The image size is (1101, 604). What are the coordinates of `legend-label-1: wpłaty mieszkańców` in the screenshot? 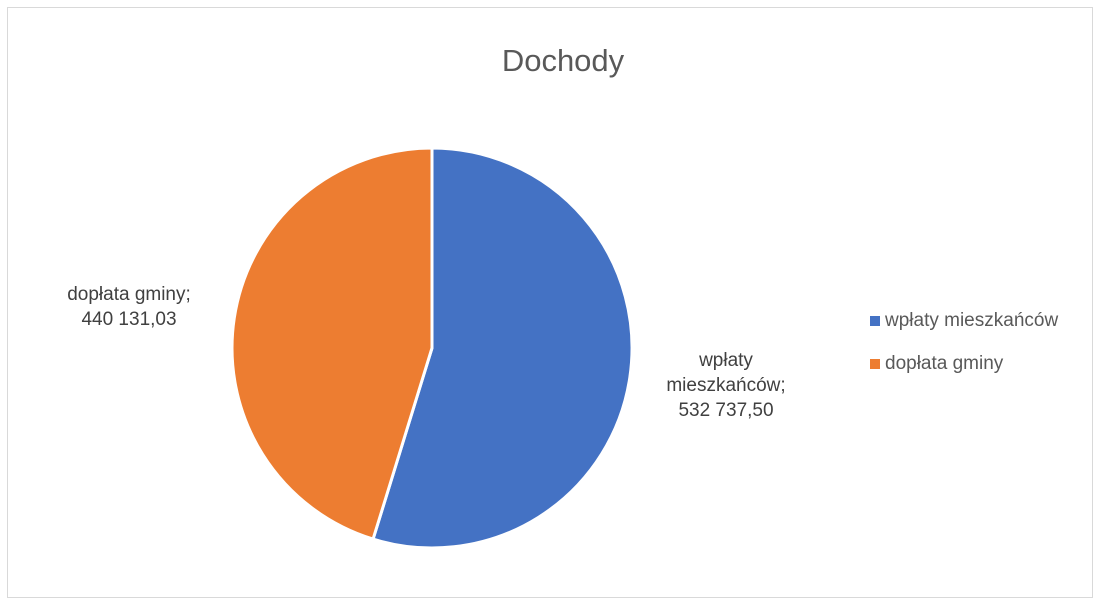 It's located at (971, 320).